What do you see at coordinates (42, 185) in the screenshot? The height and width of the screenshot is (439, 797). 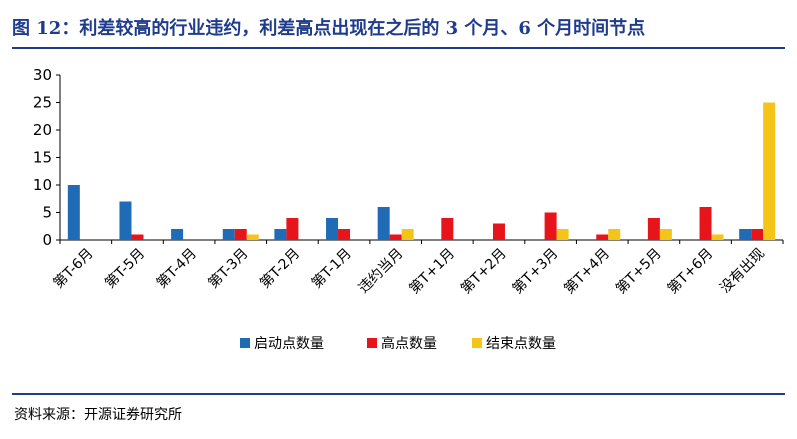 I see `y-tick-label: 10` at bounding box center [42, 185].